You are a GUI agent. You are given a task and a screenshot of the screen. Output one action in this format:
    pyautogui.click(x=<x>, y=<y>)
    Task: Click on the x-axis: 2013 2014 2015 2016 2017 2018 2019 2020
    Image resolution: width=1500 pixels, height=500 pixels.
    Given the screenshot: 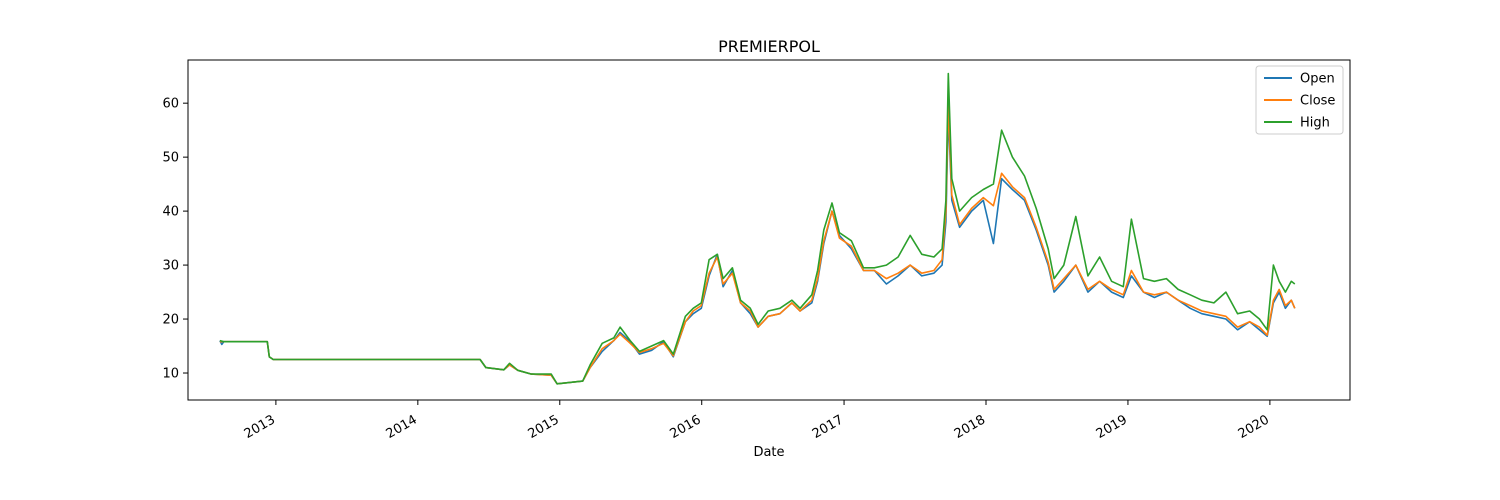 What is the action you would take?
    pyautogui.click(x=757, y=421)
    